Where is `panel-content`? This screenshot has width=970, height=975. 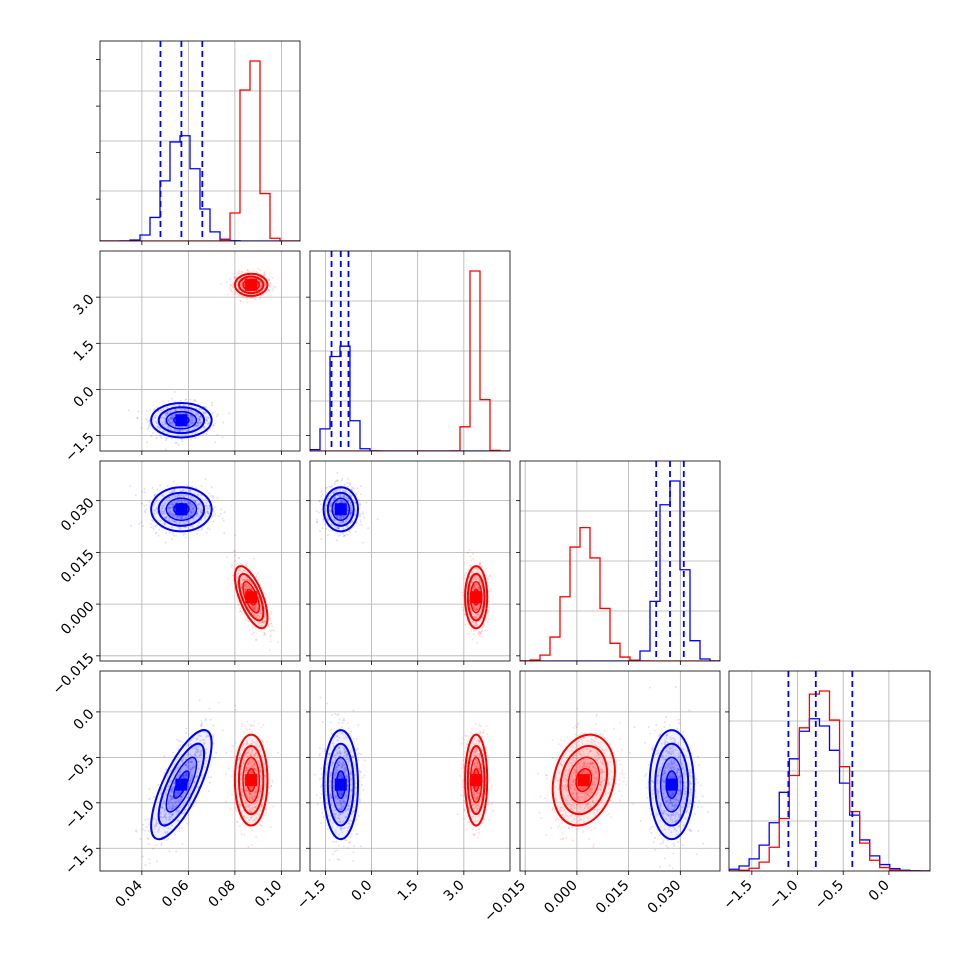
panel-content is located at coordinates (410, 351).